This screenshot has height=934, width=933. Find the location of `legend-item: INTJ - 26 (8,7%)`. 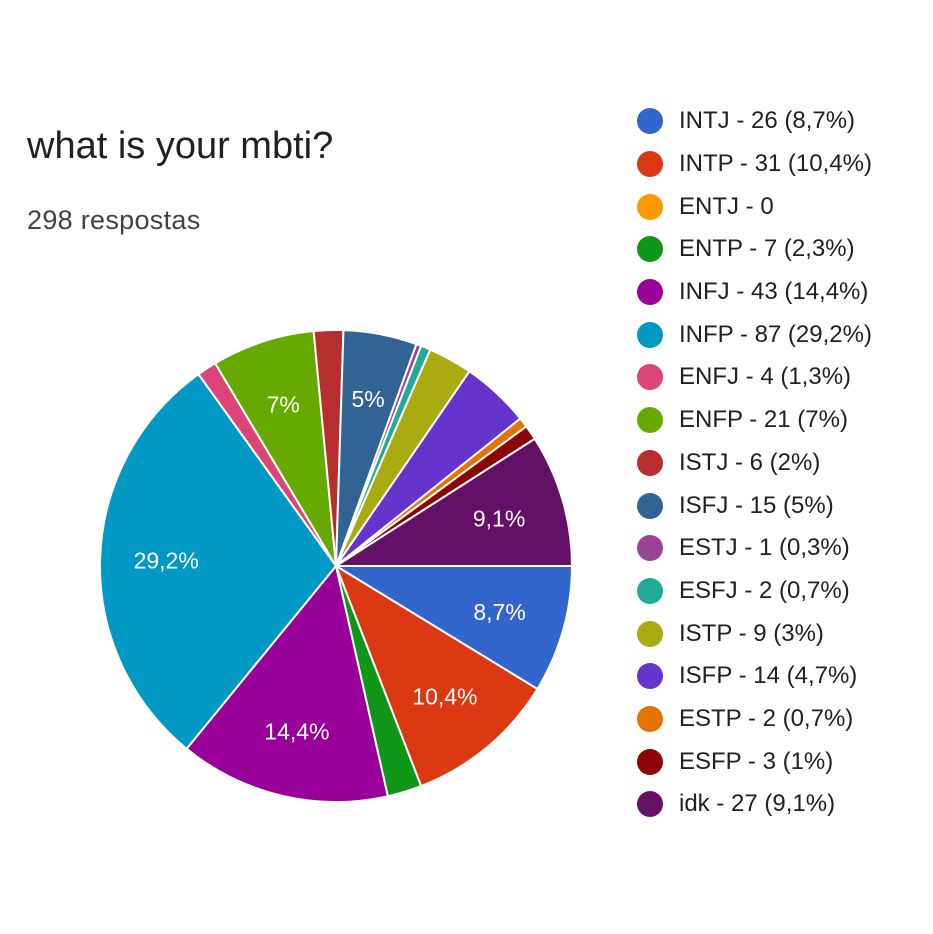

legend-item: INTJ - 26 (8,7%) is located at coordinates (754, 121).